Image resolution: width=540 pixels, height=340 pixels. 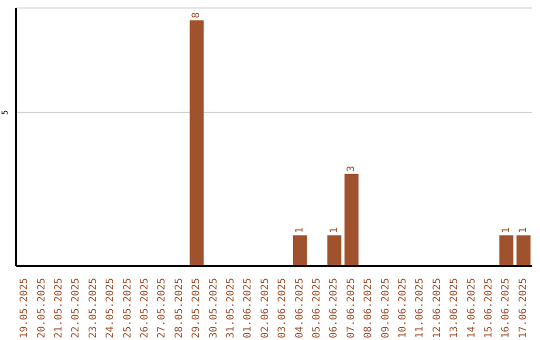 What do you see at coordinates (24, 308) in the screenshot?
I see `x-tick-label: 19.05.2025` at bounding box center [24, 308].